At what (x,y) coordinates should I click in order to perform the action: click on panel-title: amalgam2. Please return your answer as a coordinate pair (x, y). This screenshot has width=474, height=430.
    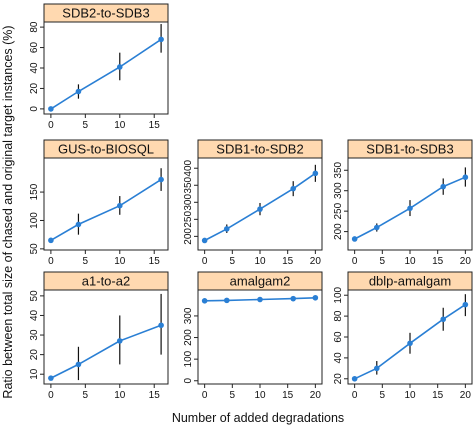
    Looking at the image, I should click on (260, 281).